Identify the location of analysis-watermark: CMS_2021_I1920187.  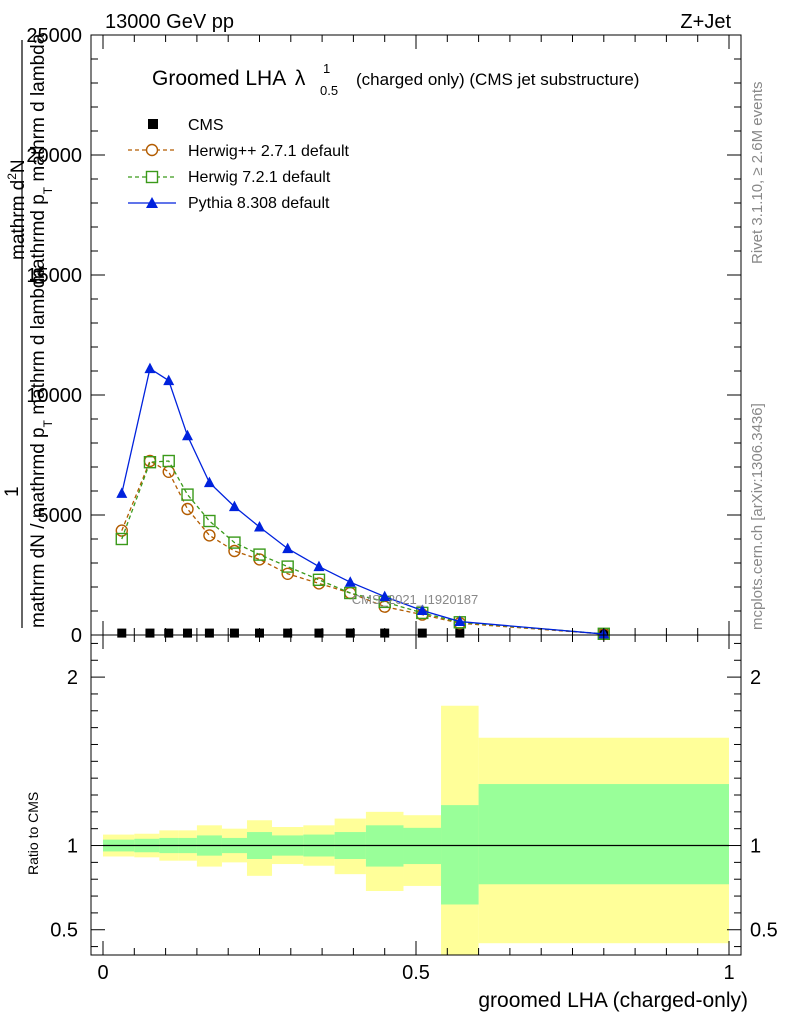
(415, 599).